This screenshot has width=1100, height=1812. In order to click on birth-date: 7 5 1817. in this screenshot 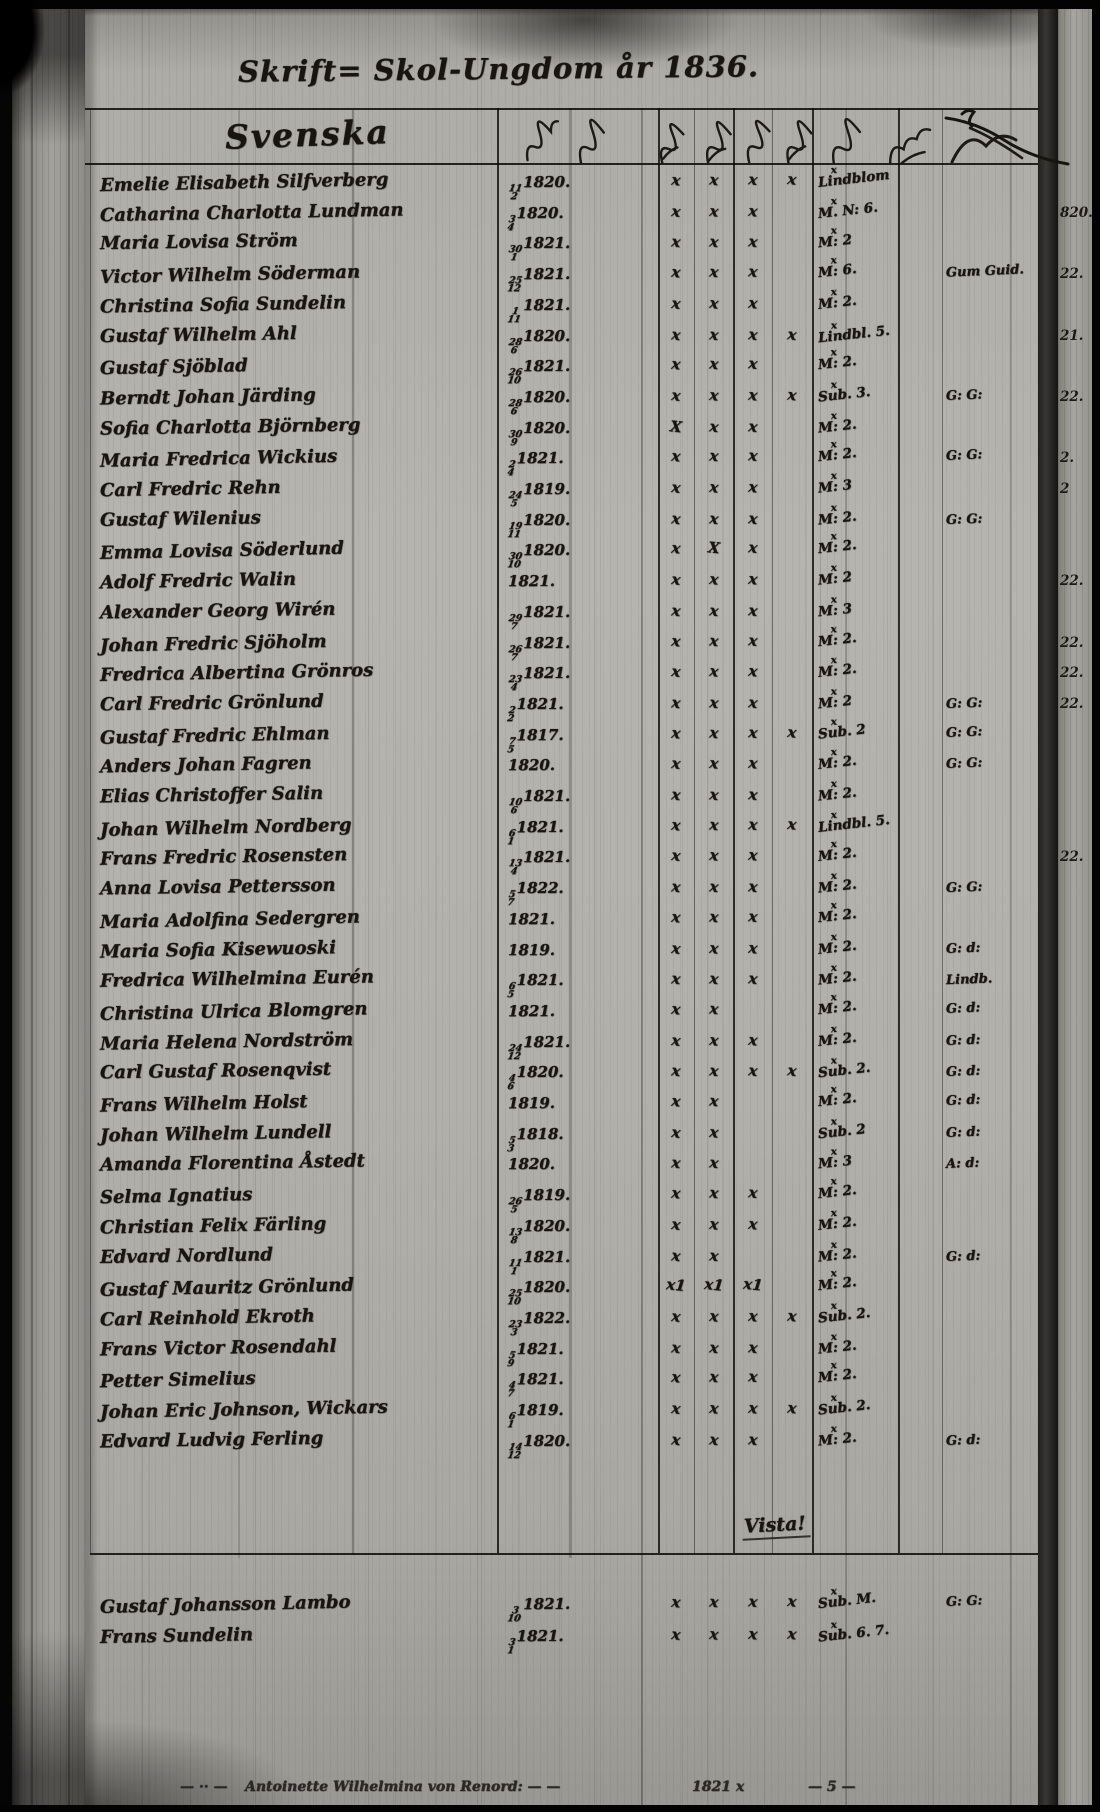, I will do `click(535, 741)`.